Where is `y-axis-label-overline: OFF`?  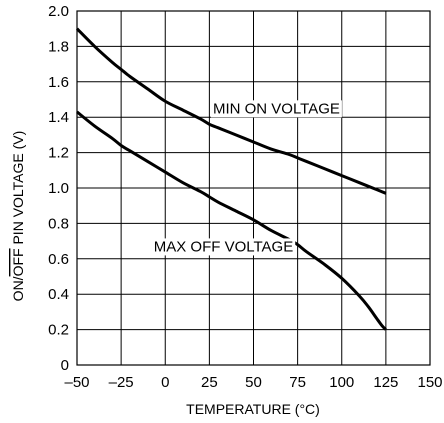 y-axis-label-overline: OFF is located at coordinates (18, 262).